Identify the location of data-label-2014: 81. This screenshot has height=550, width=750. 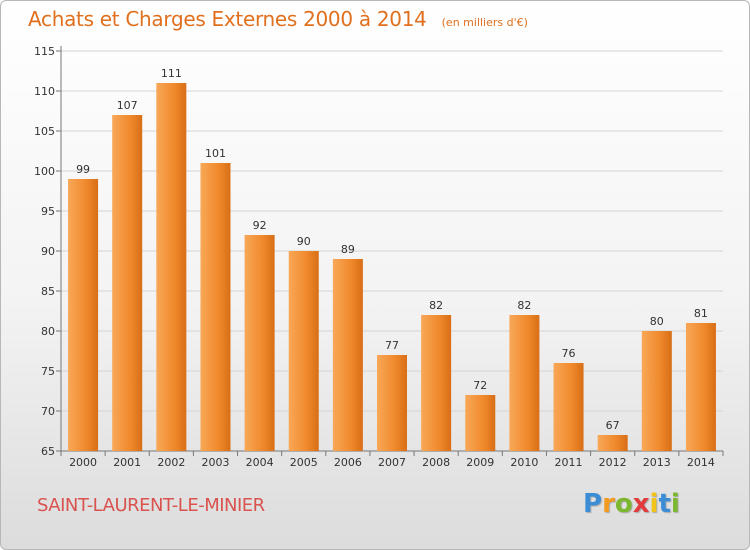
(701, 313).